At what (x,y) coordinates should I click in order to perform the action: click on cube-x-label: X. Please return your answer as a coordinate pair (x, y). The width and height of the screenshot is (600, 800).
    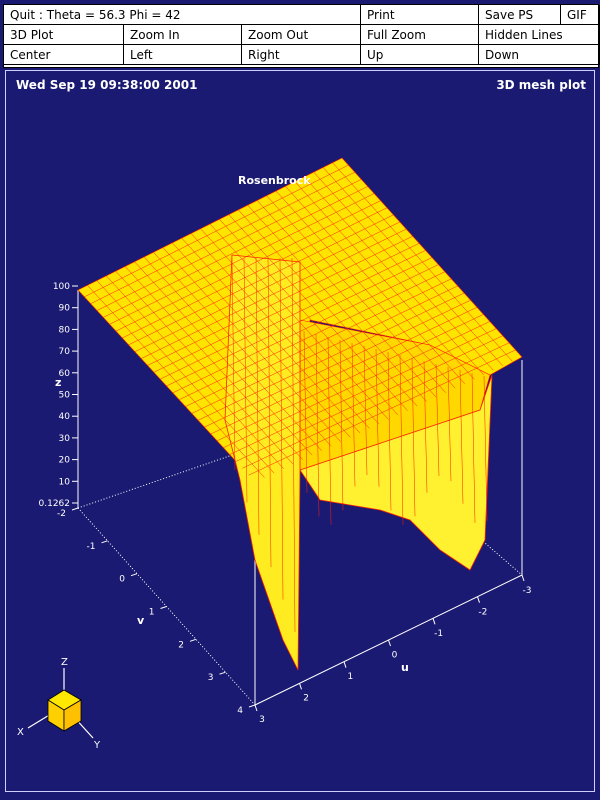
    Looking at the image, I should click on (20, 732).